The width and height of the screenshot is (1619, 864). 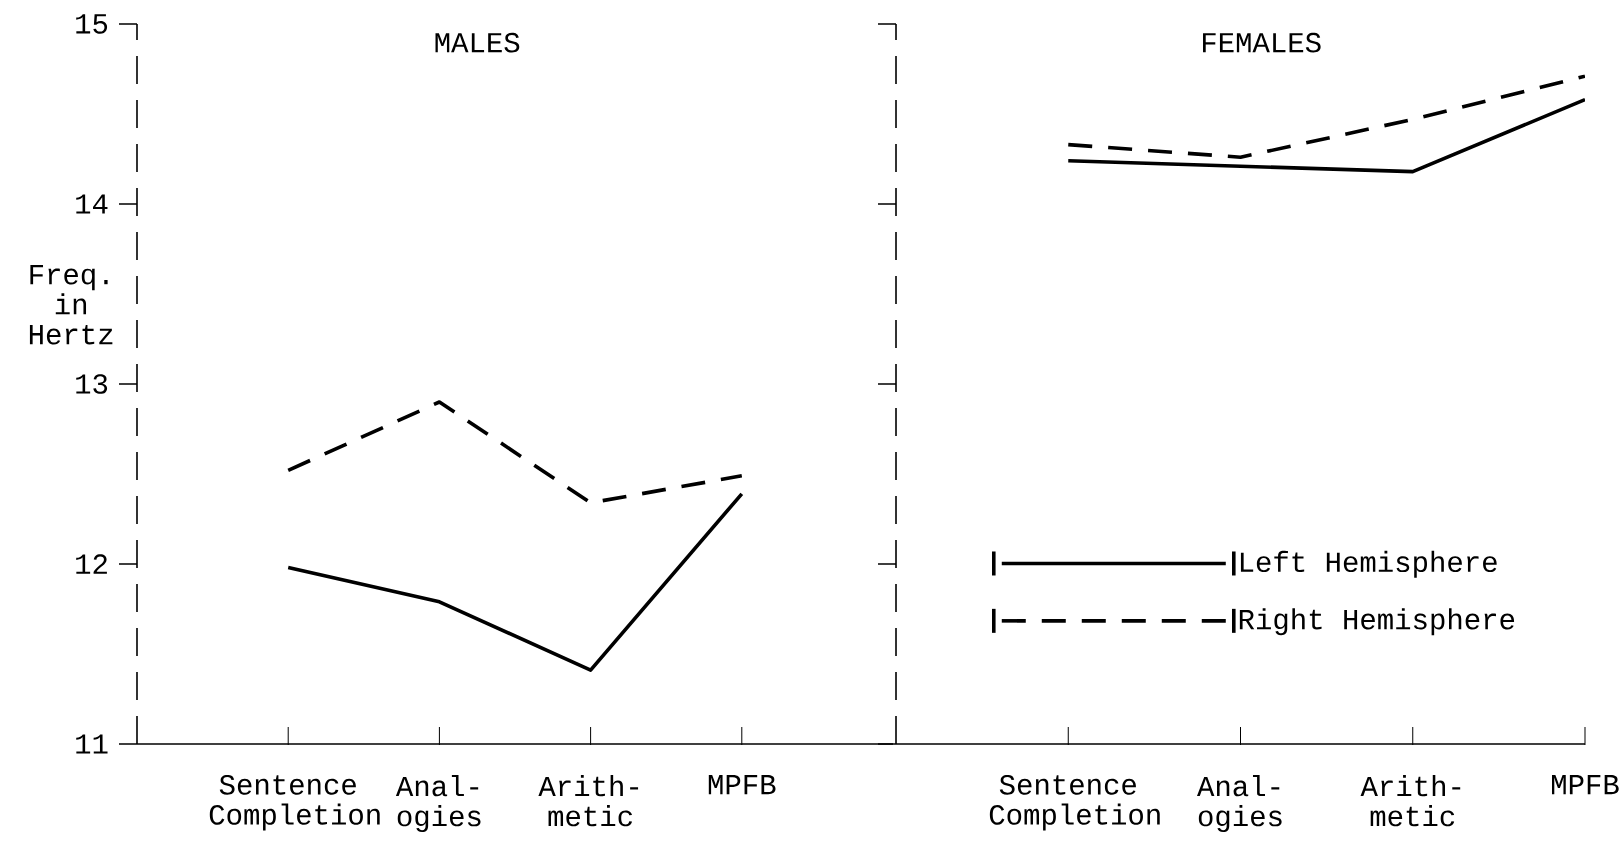 What do you see at coordinates (1377, 622) in the screenshot?
I see `legend-label: Right Hemisphere` at bounding box center [1377, 622].